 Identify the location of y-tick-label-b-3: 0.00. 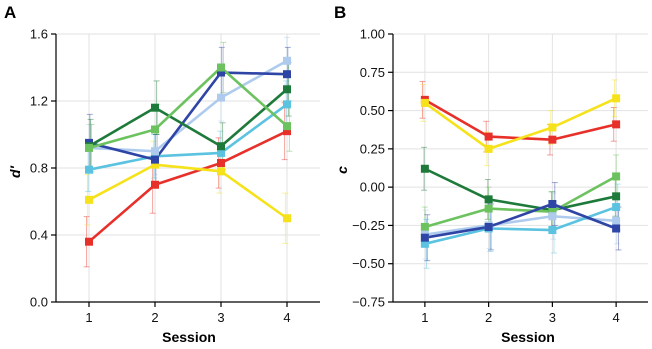
(372, 187).